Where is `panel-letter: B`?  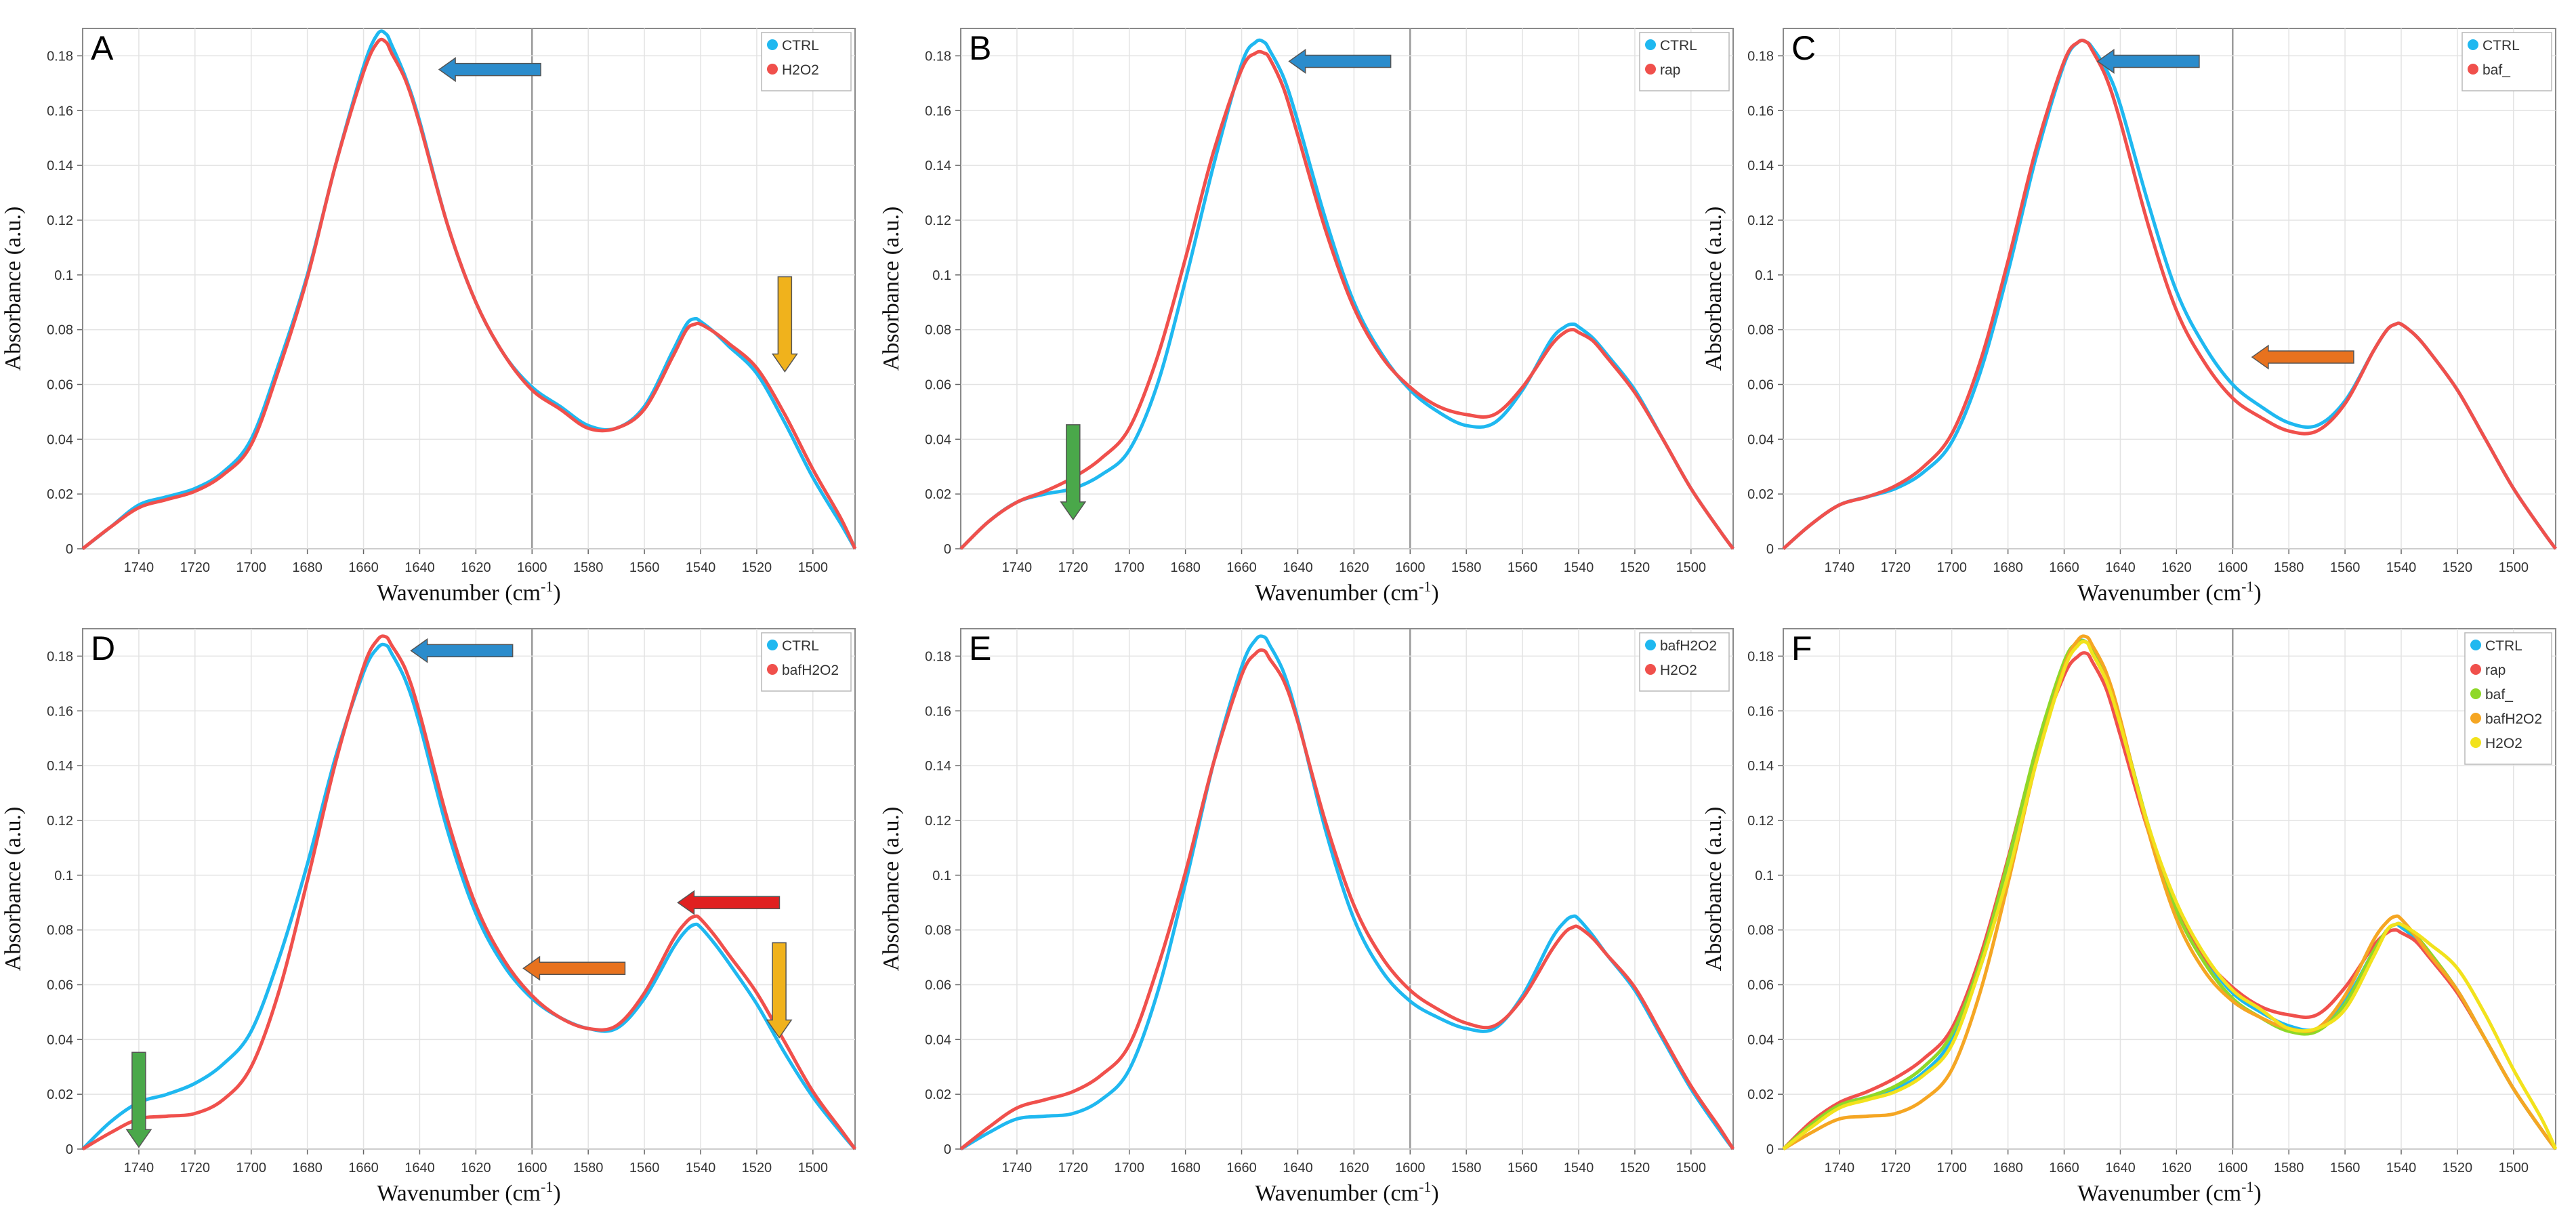
panel-letter: B is located at coordinates (980, 48).